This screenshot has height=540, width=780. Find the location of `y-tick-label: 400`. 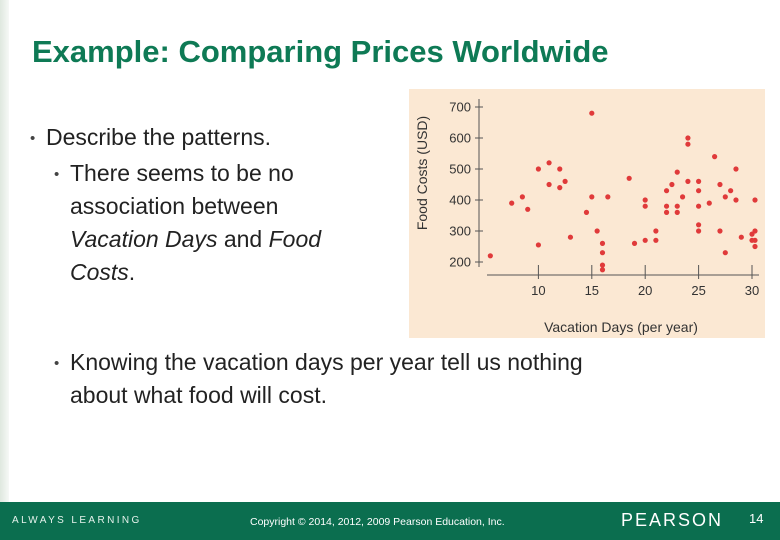

y-tick-label: 400 is located at coordinates (460, 200).